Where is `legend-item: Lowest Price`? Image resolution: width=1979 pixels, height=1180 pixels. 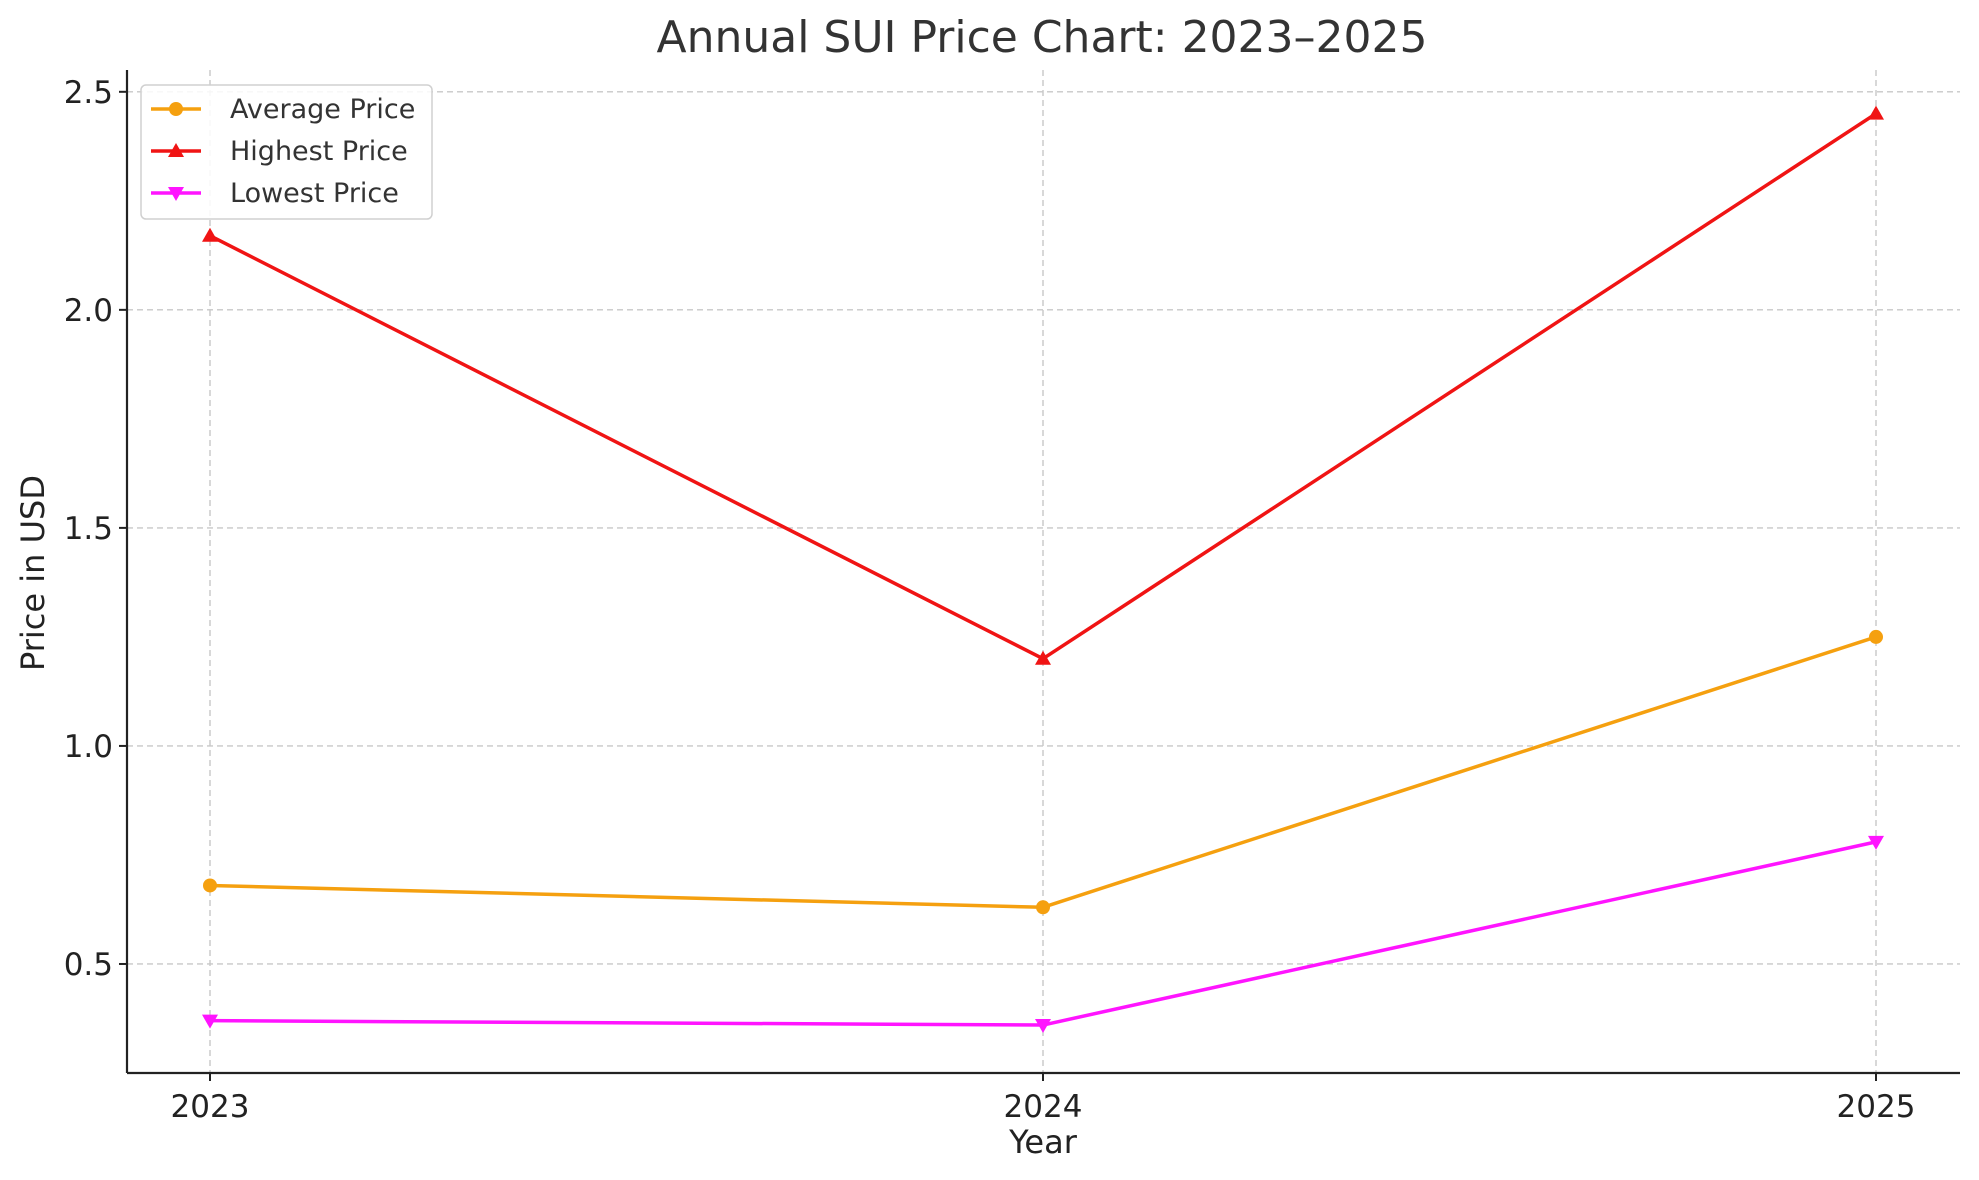
legend-item: Lowest Price is located at coordinates (275, 193).